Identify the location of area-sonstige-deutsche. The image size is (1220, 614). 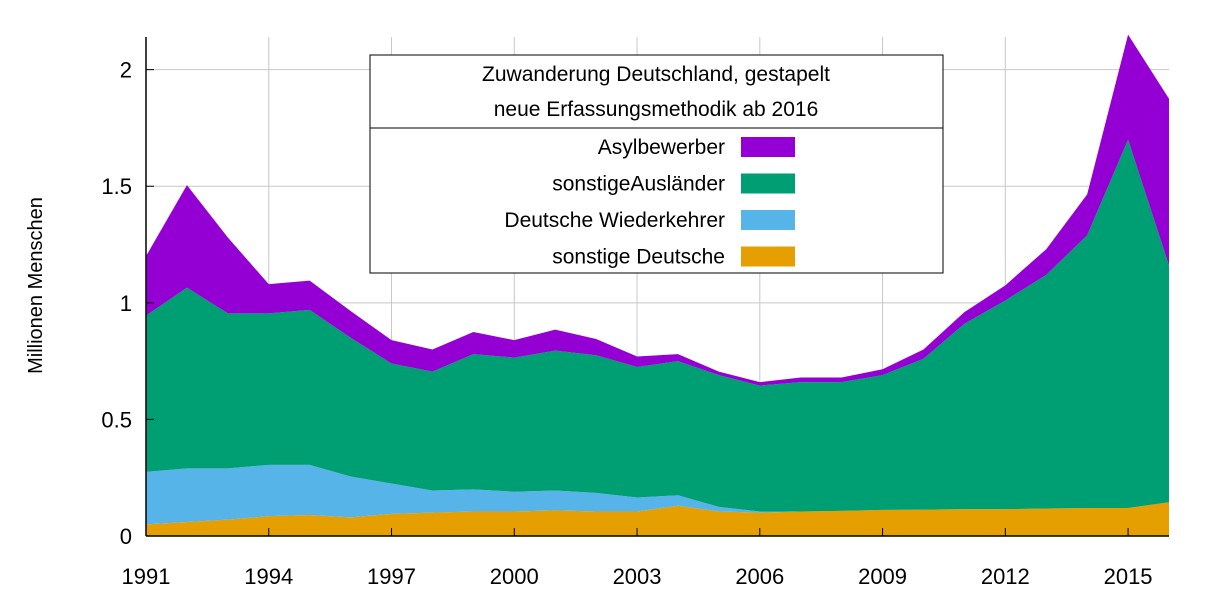
(657, 519).